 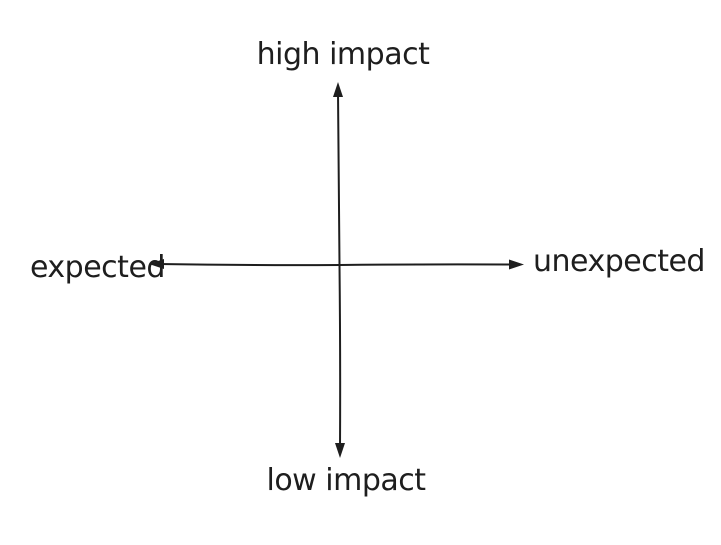 I want to click on axis-label-high-impact: high impact, so click(x=343, y=54).